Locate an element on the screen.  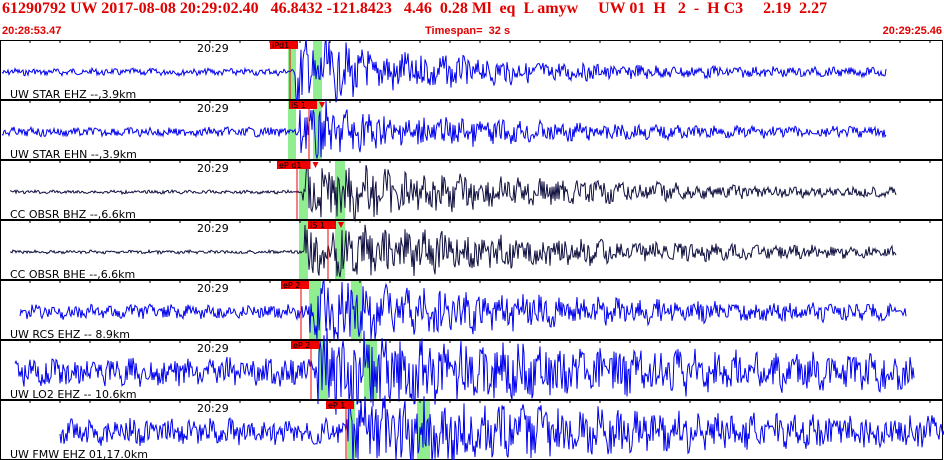
channel-label: UW STAR EHZ --,3.9km is located at coordinates (73, 94).